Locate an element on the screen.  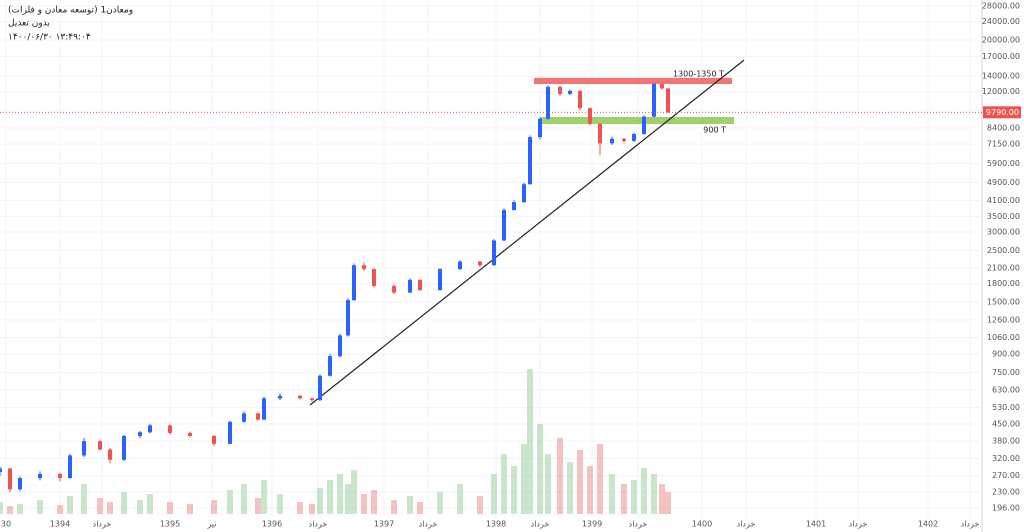
x-tick-label: 1395 is located at coordinates (170, 524).